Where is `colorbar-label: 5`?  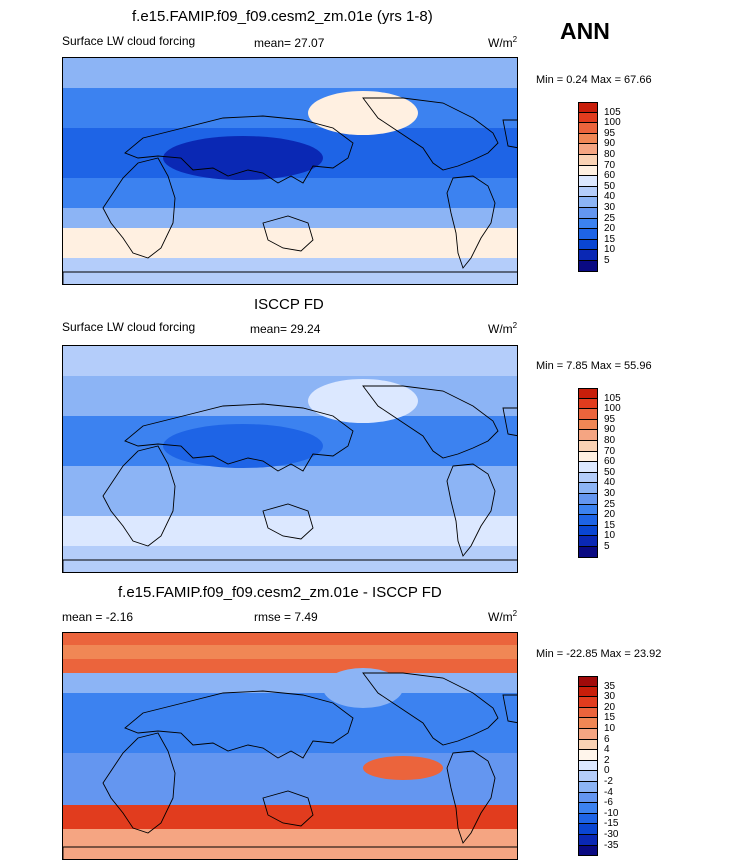 colorbar-label: 5 is located at coordinates (607, 260).